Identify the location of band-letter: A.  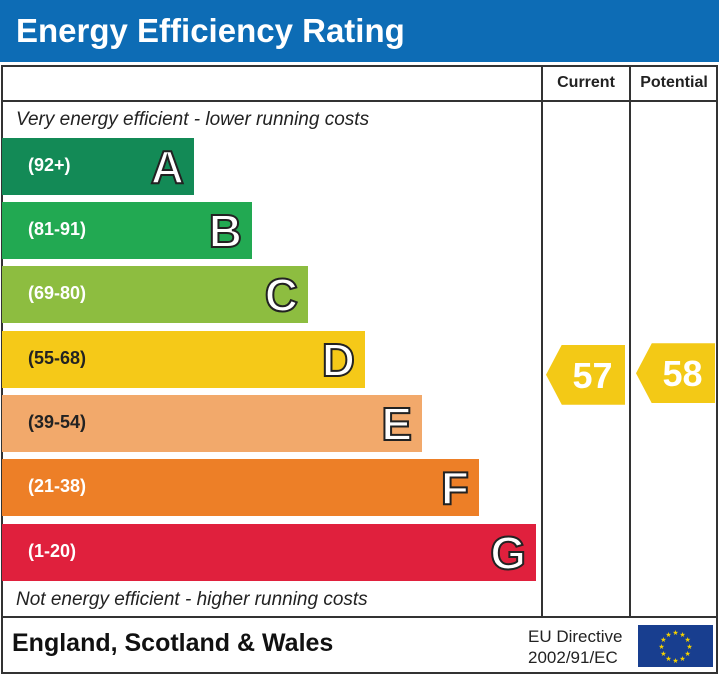
(167, 167).